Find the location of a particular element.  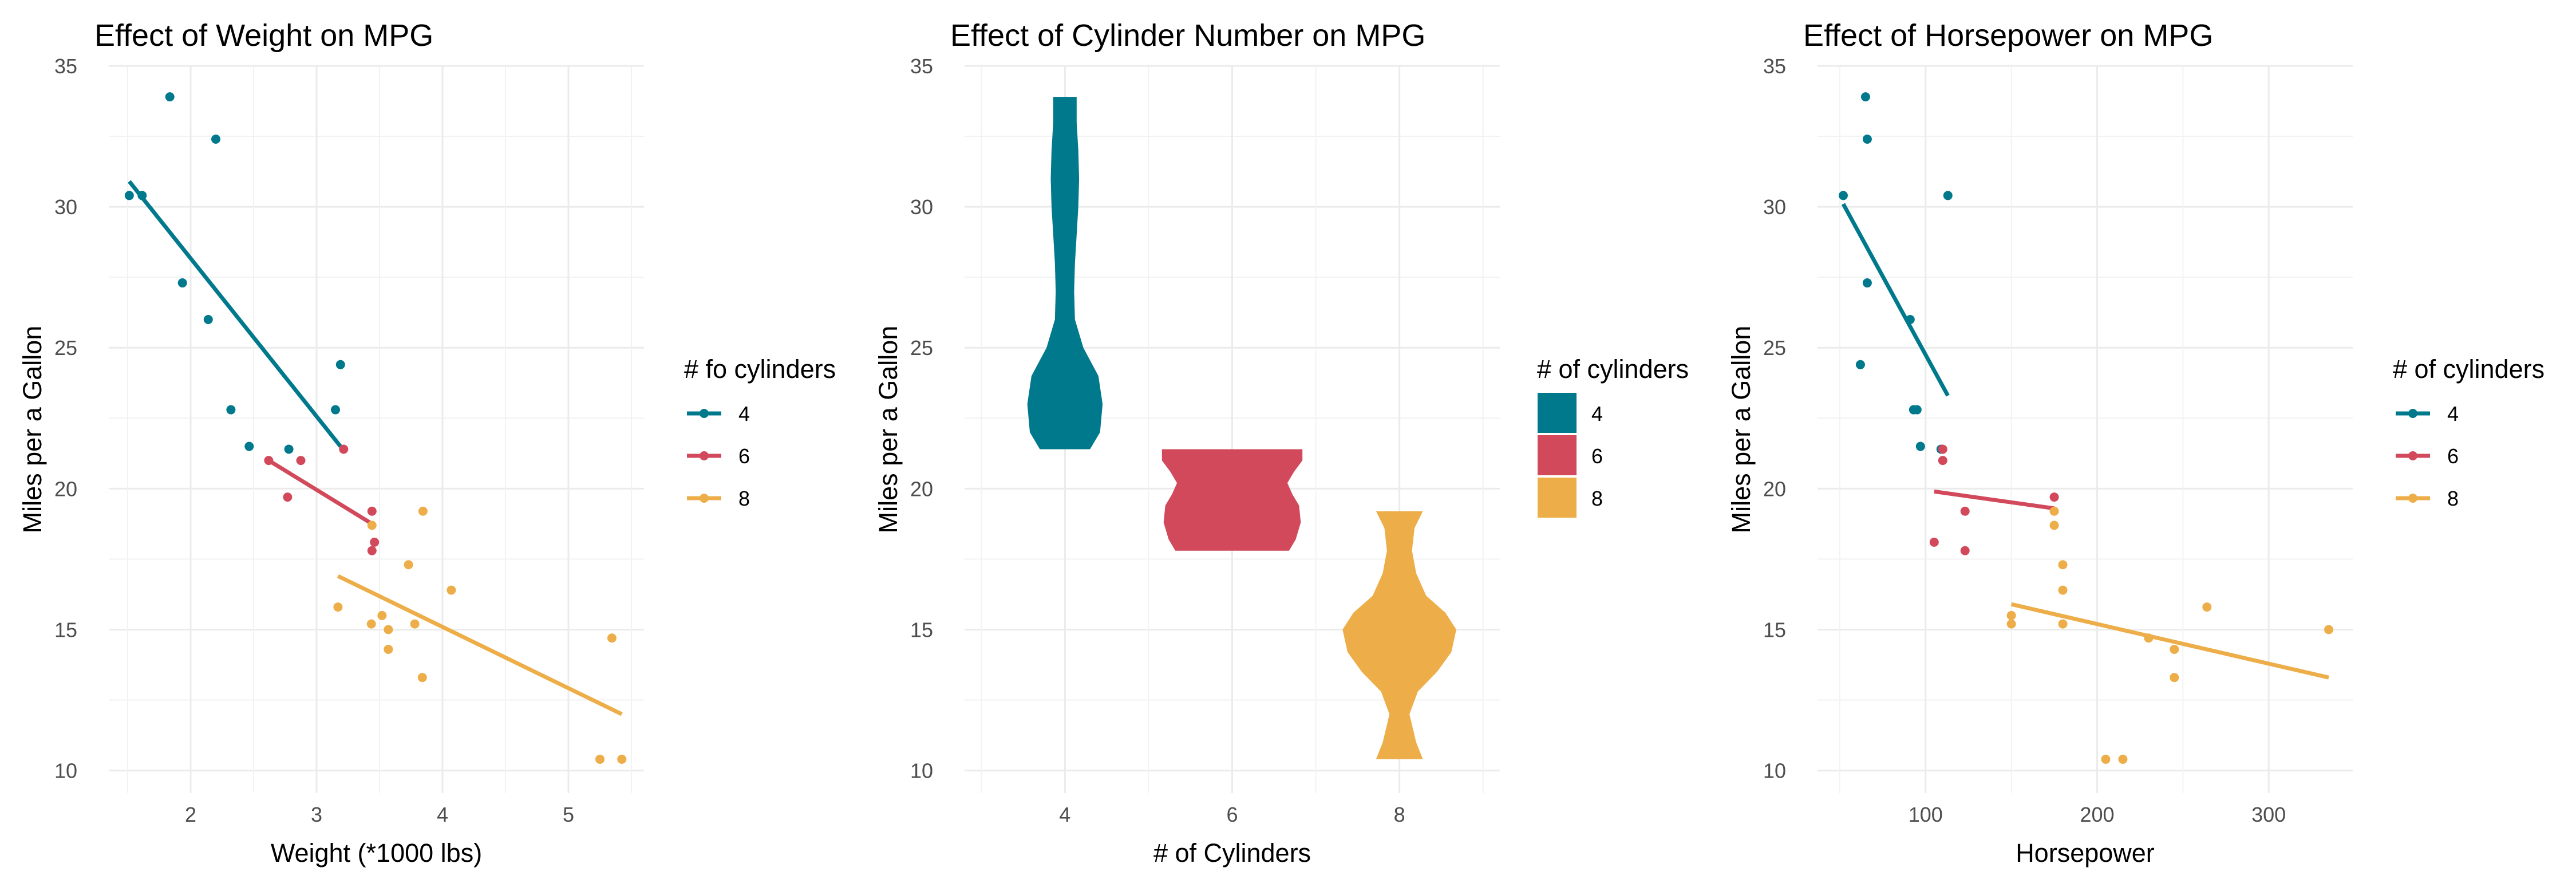

x-axis-title: Horsepower is located at coordinates (2085, 853).